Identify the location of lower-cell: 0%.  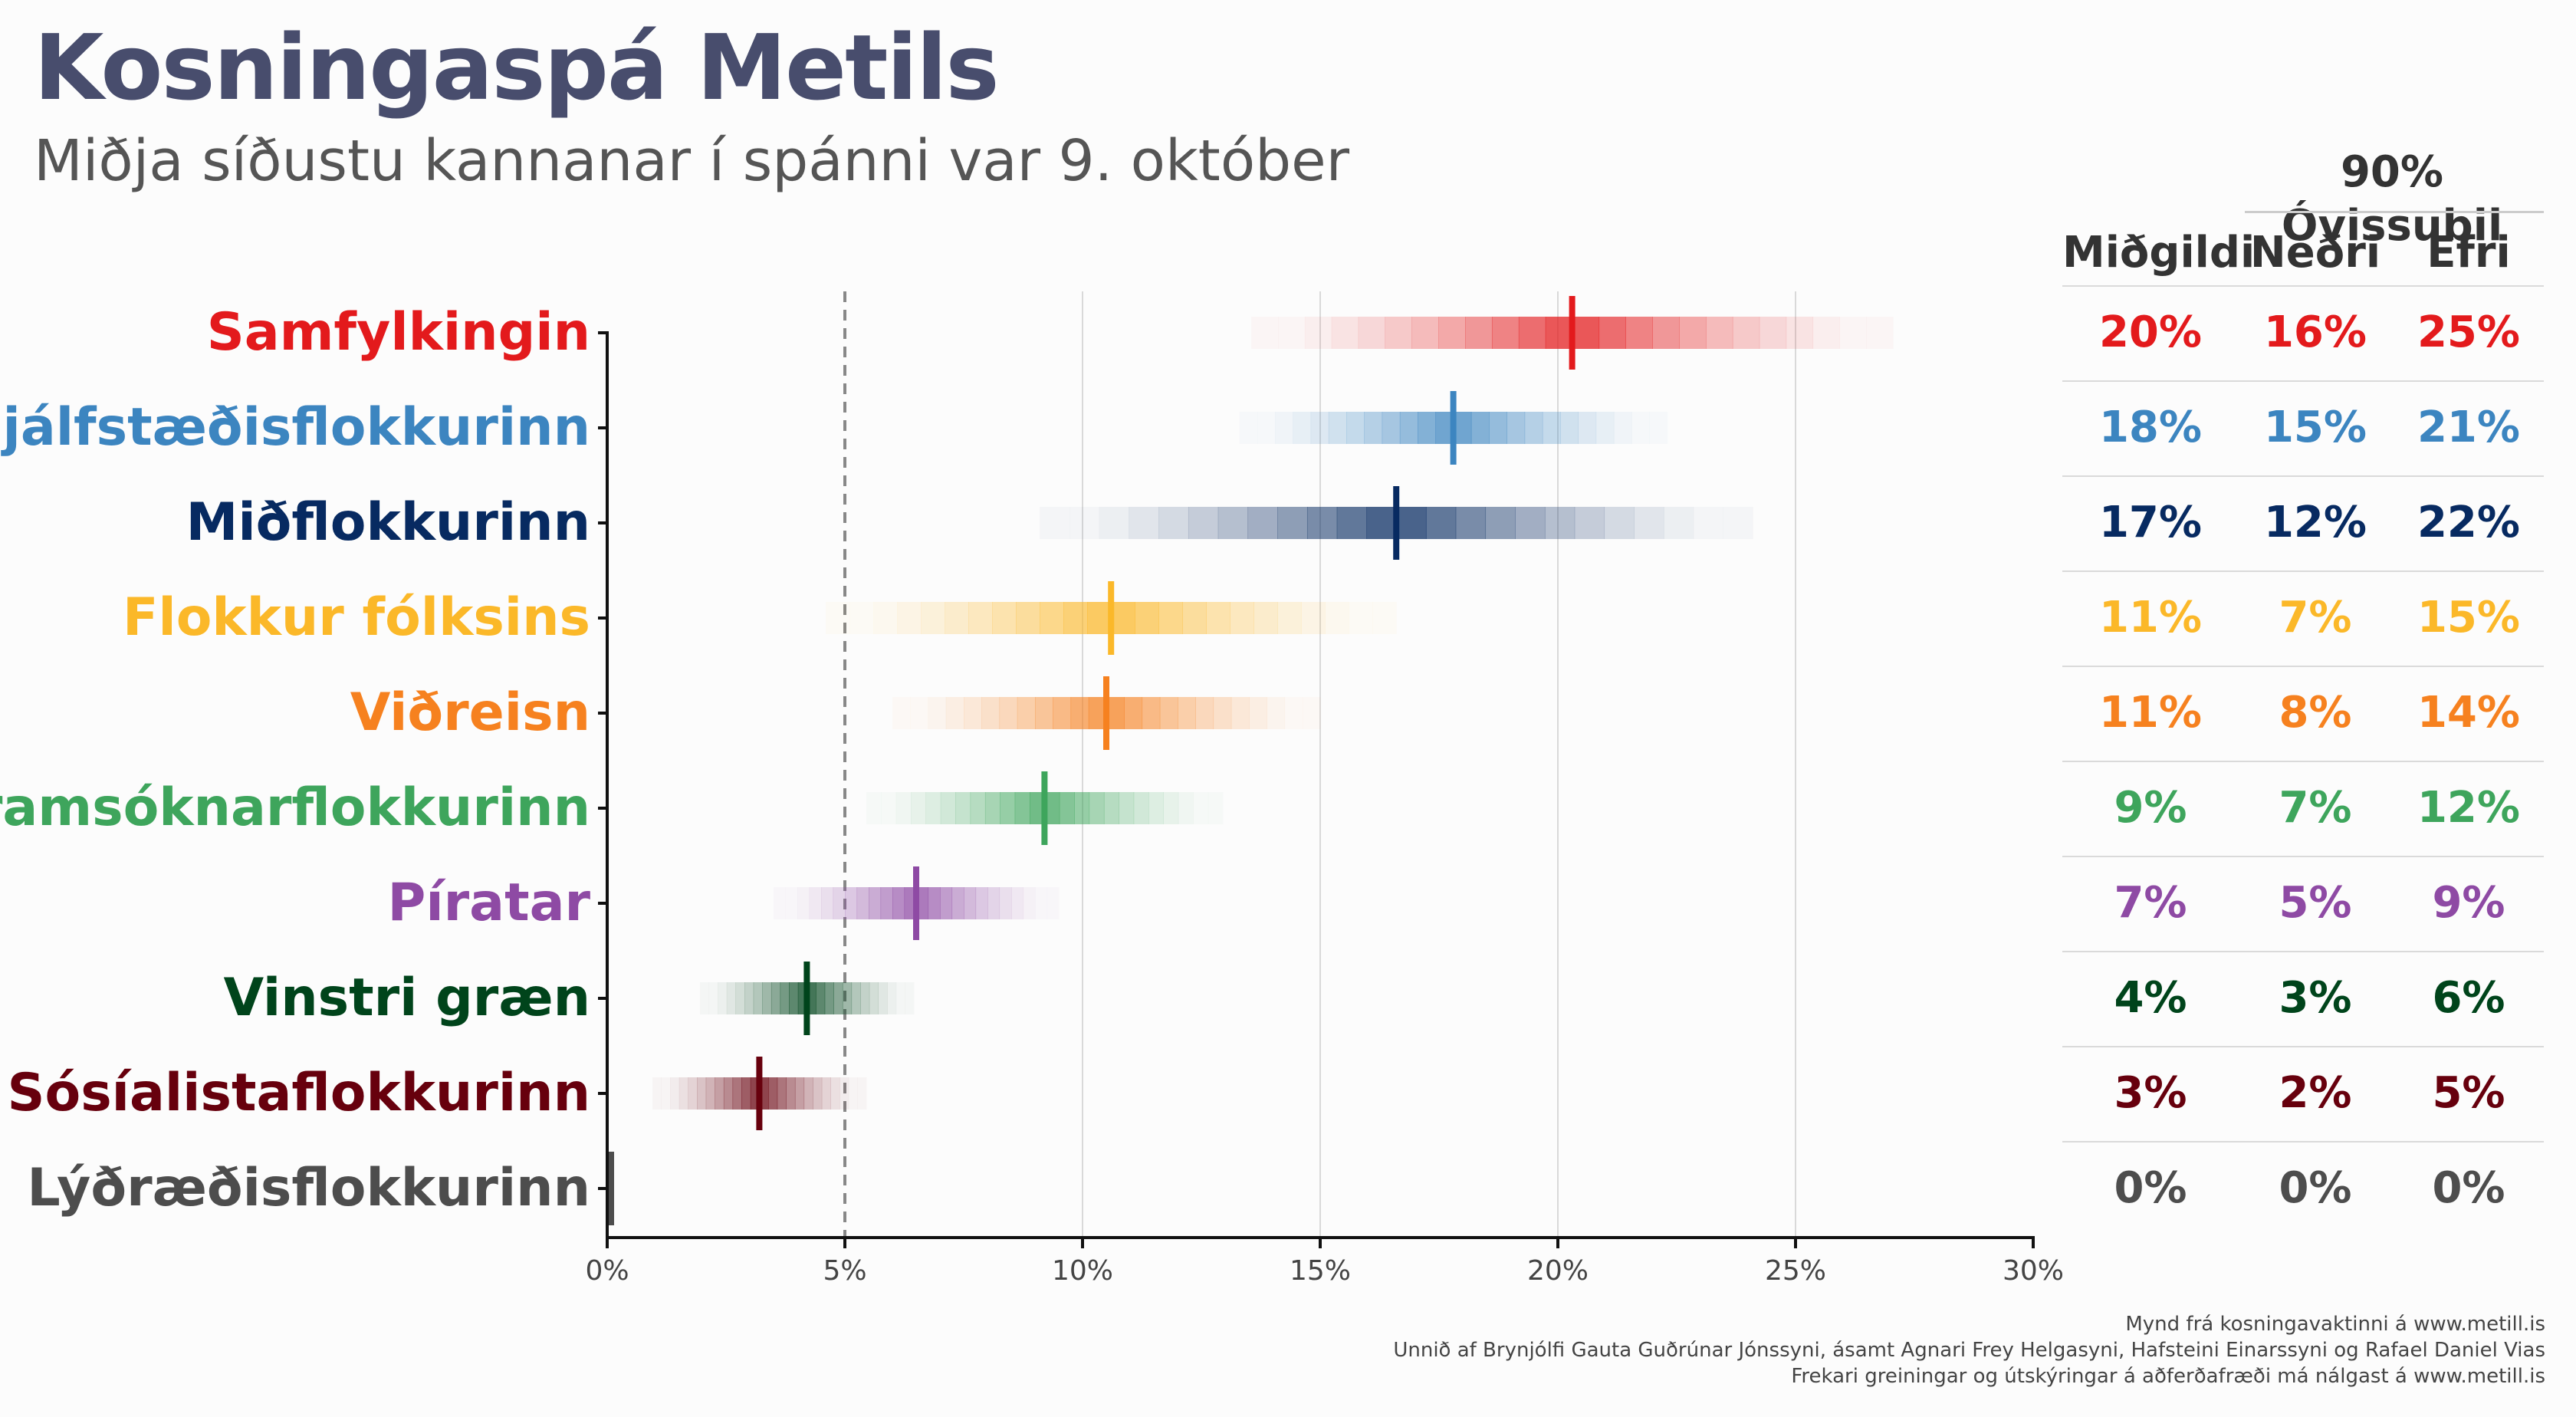
(2316, 1188).